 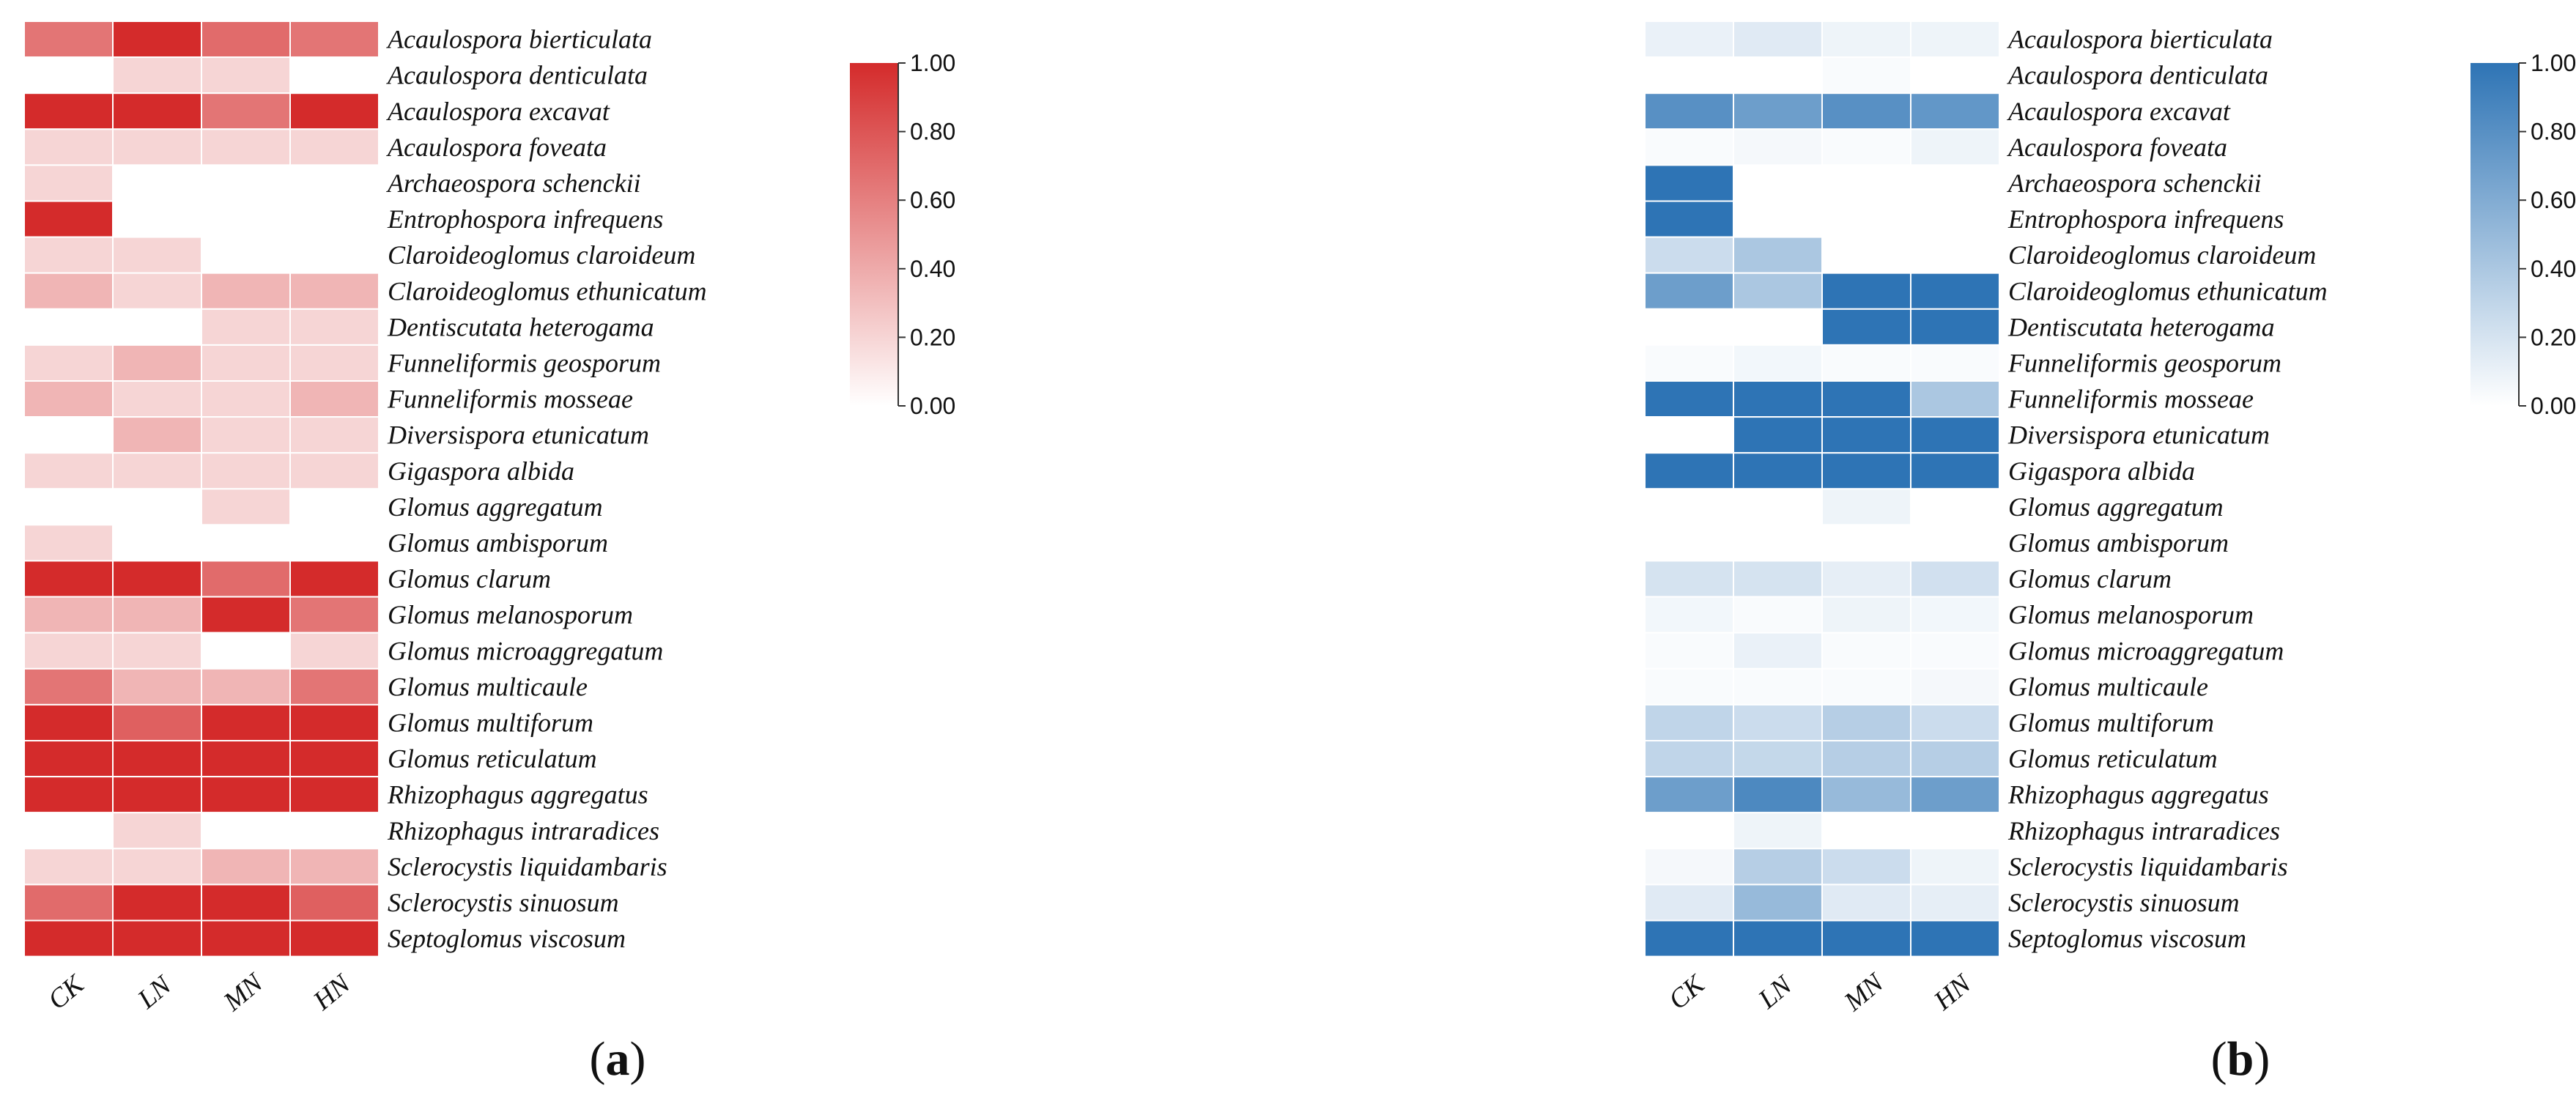 I want to click on row-label: Septoglomus viscosum, so click(x=2127, y=938).